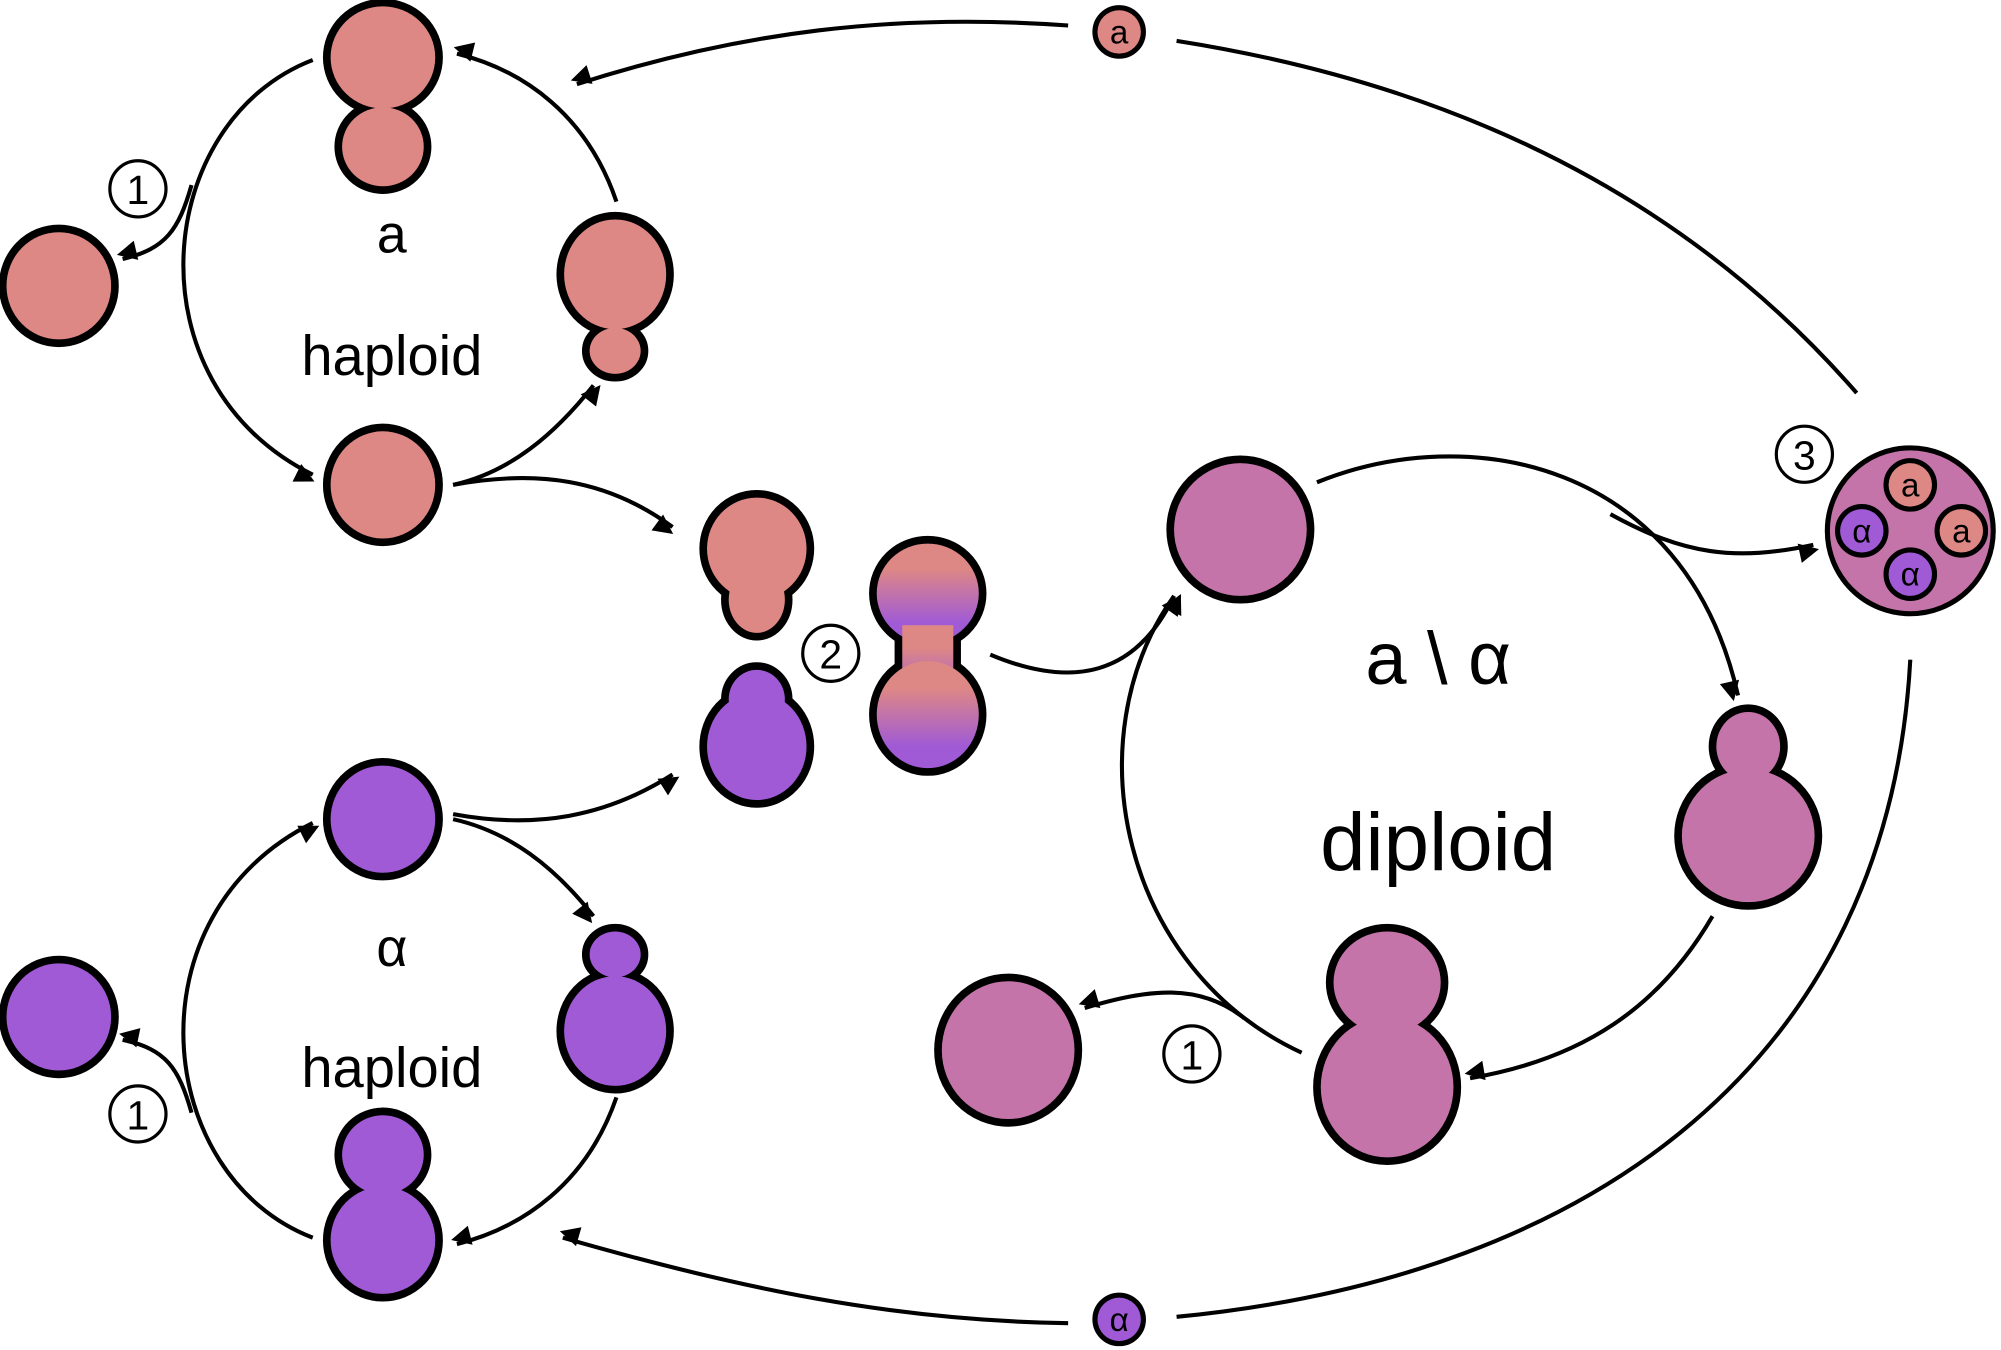  Describe the element at coordinates (59, 286) in the screenshot. I see `a-cell-released` at that location.